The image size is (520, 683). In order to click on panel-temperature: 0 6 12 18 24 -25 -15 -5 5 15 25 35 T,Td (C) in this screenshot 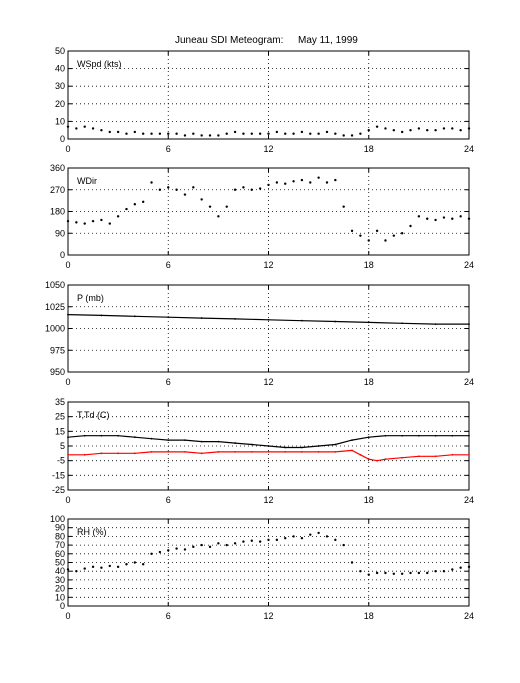, I will do `click(263, 451)`.